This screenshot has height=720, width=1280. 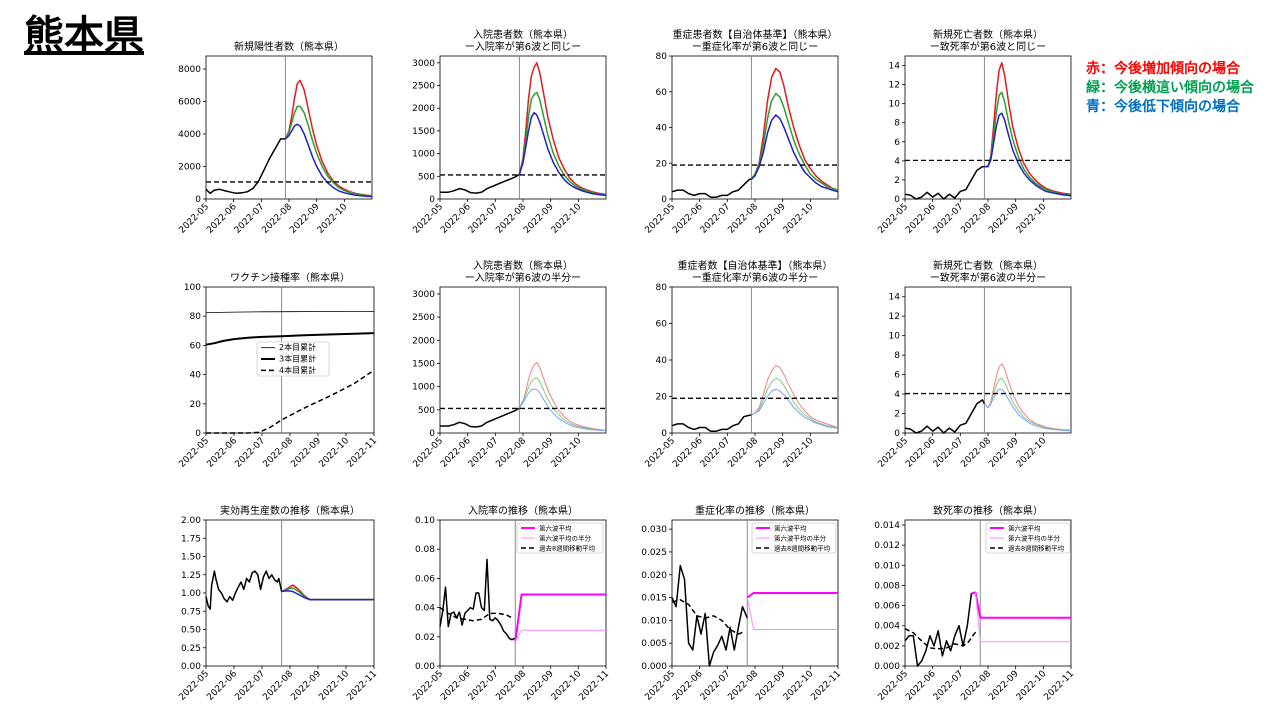 I want to click on legend-label: 第六波平均, so click(x=555, y=528).